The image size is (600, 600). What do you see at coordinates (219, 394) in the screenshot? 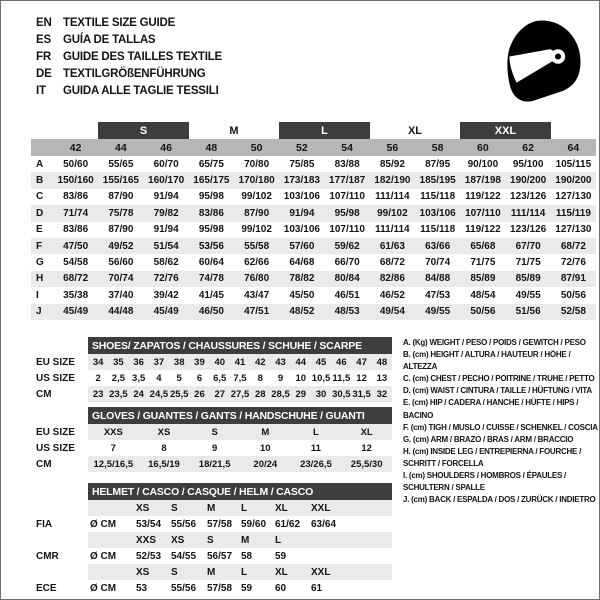
I see `value-cell: 27` at bounding box center [219, 394].